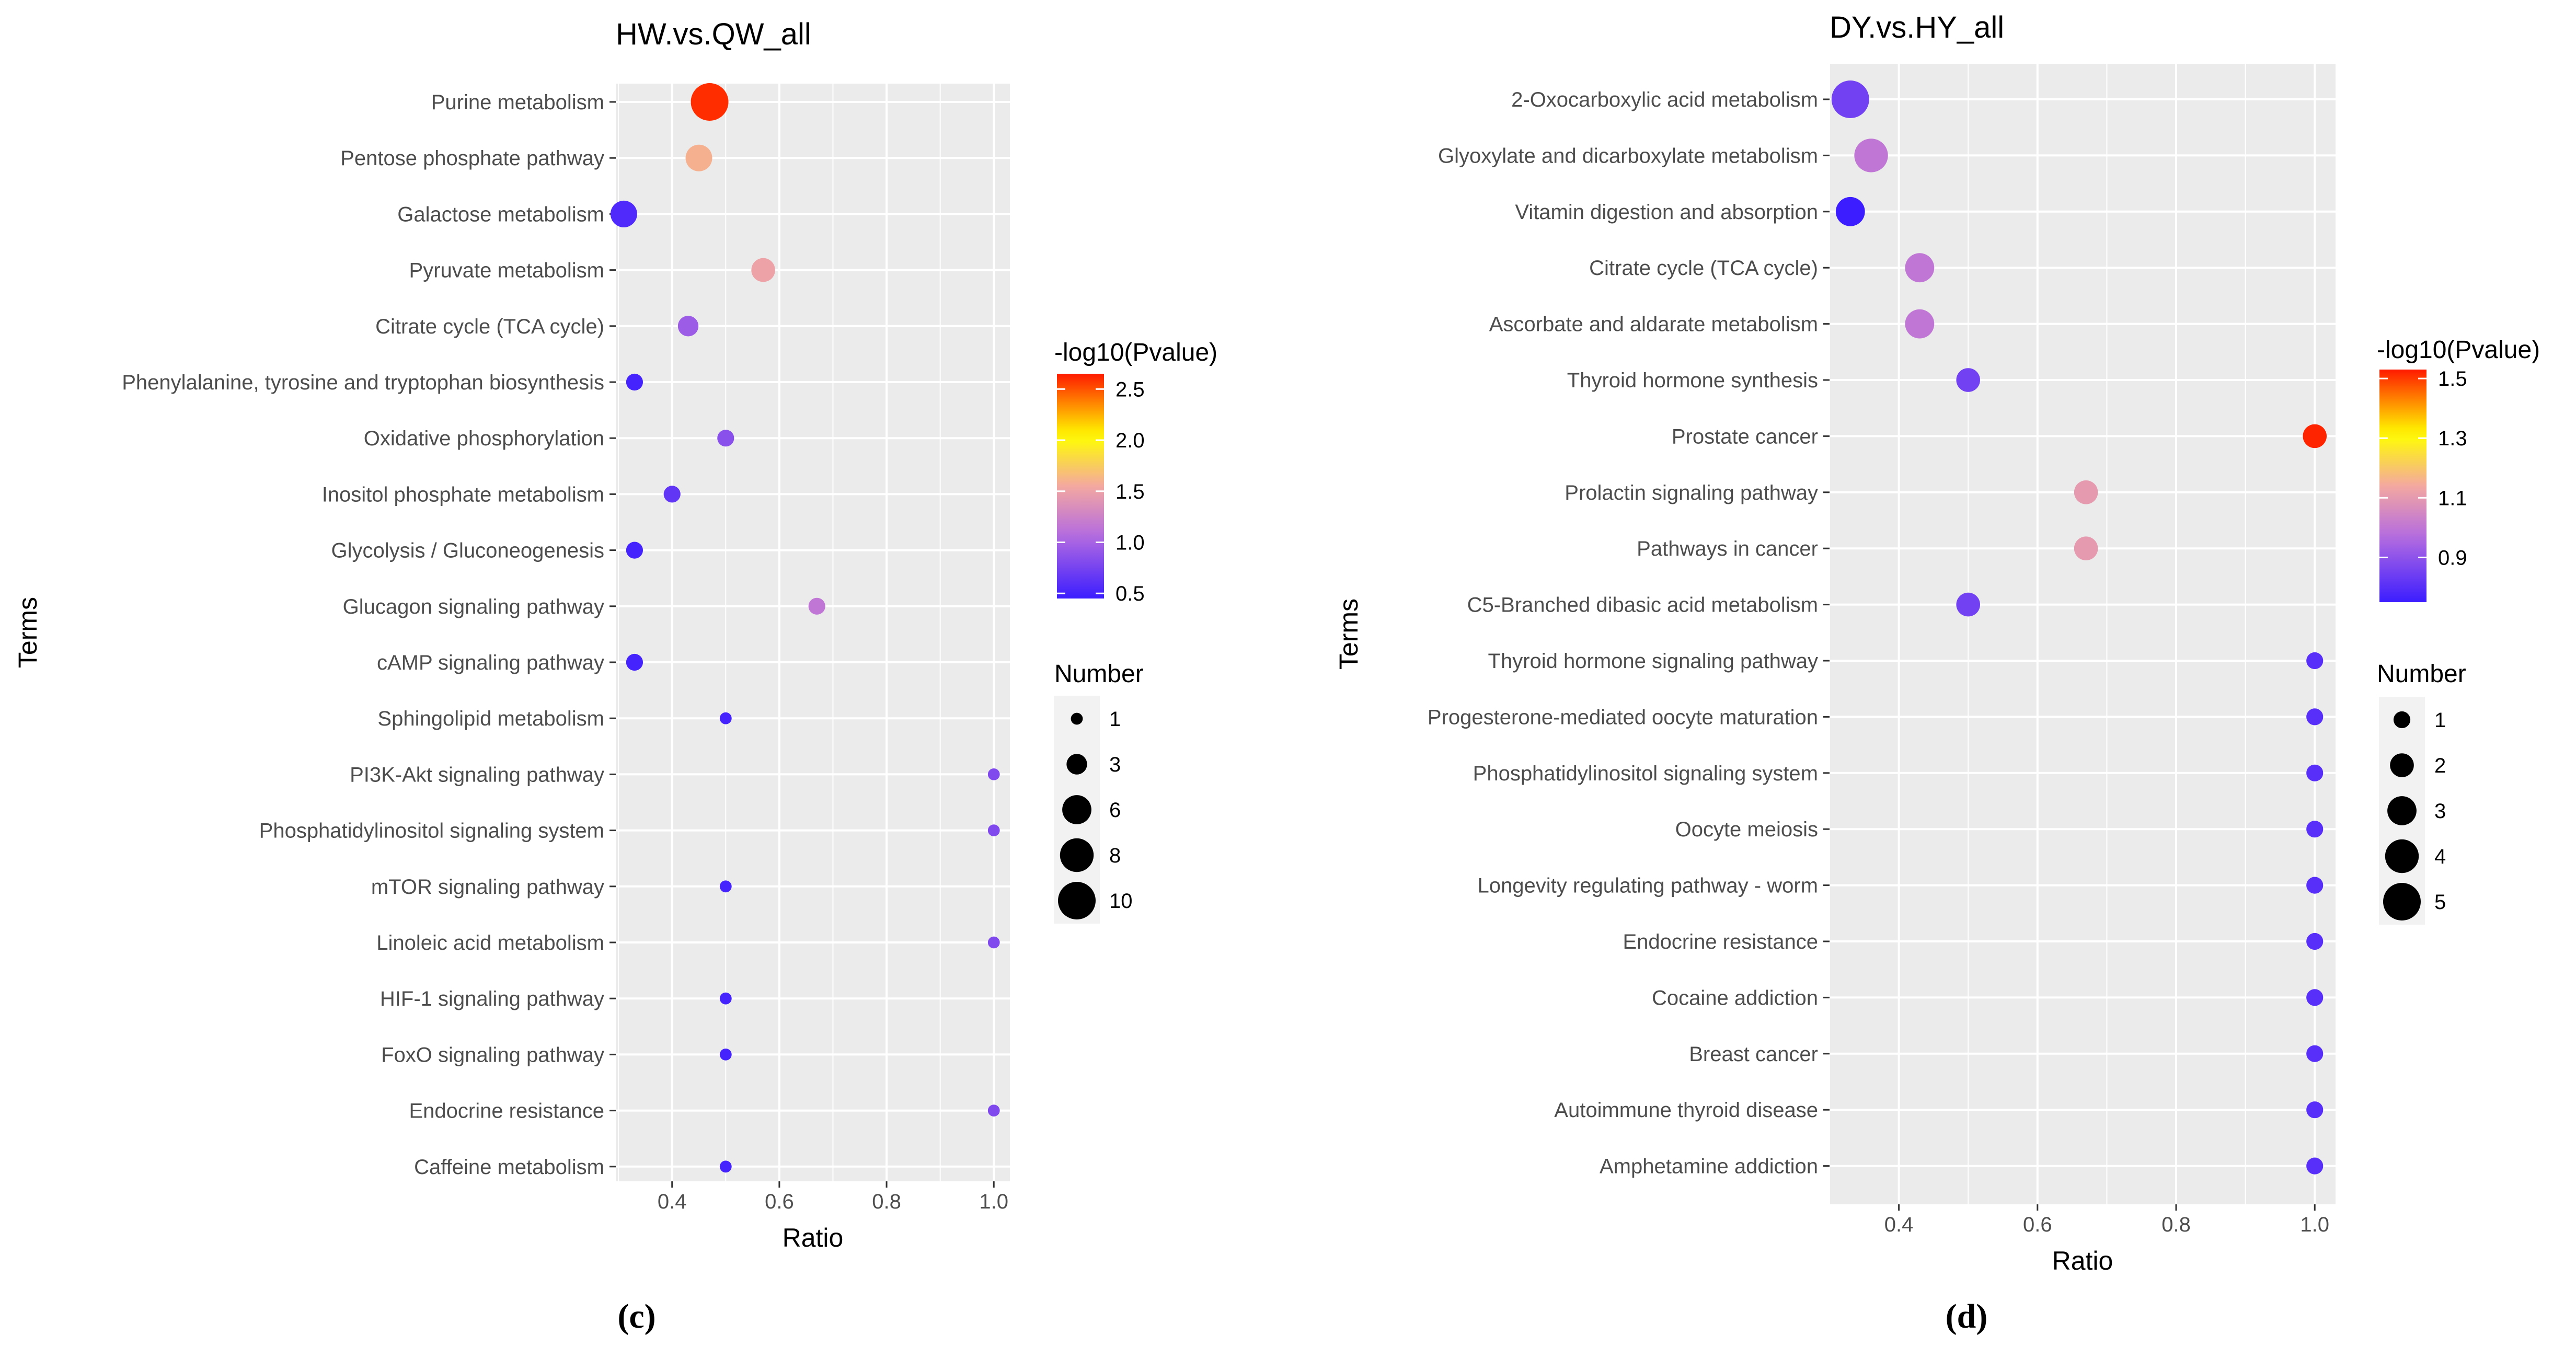 The image size is (2576, 1358). I want to click on panel-d-y-axis-title: Terms, so click(1348, 635).